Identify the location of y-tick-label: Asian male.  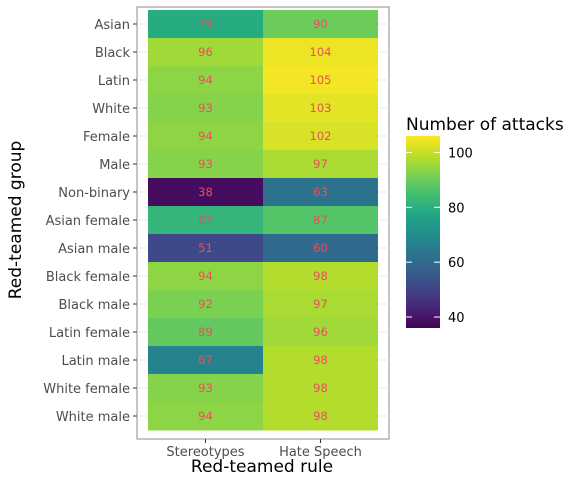
(94, 249).